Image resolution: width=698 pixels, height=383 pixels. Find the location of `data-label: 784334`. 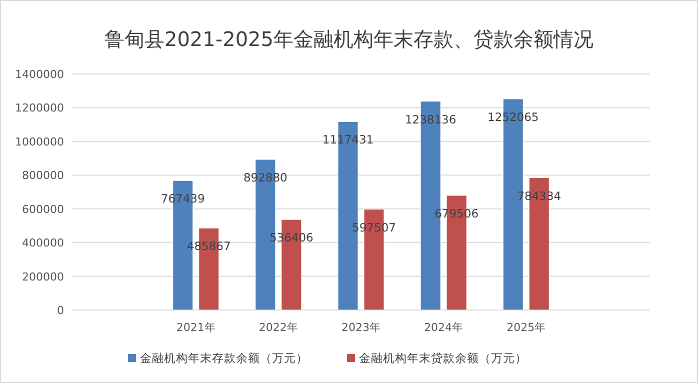

data-label: 784334 is located at coordinates (539, 195).